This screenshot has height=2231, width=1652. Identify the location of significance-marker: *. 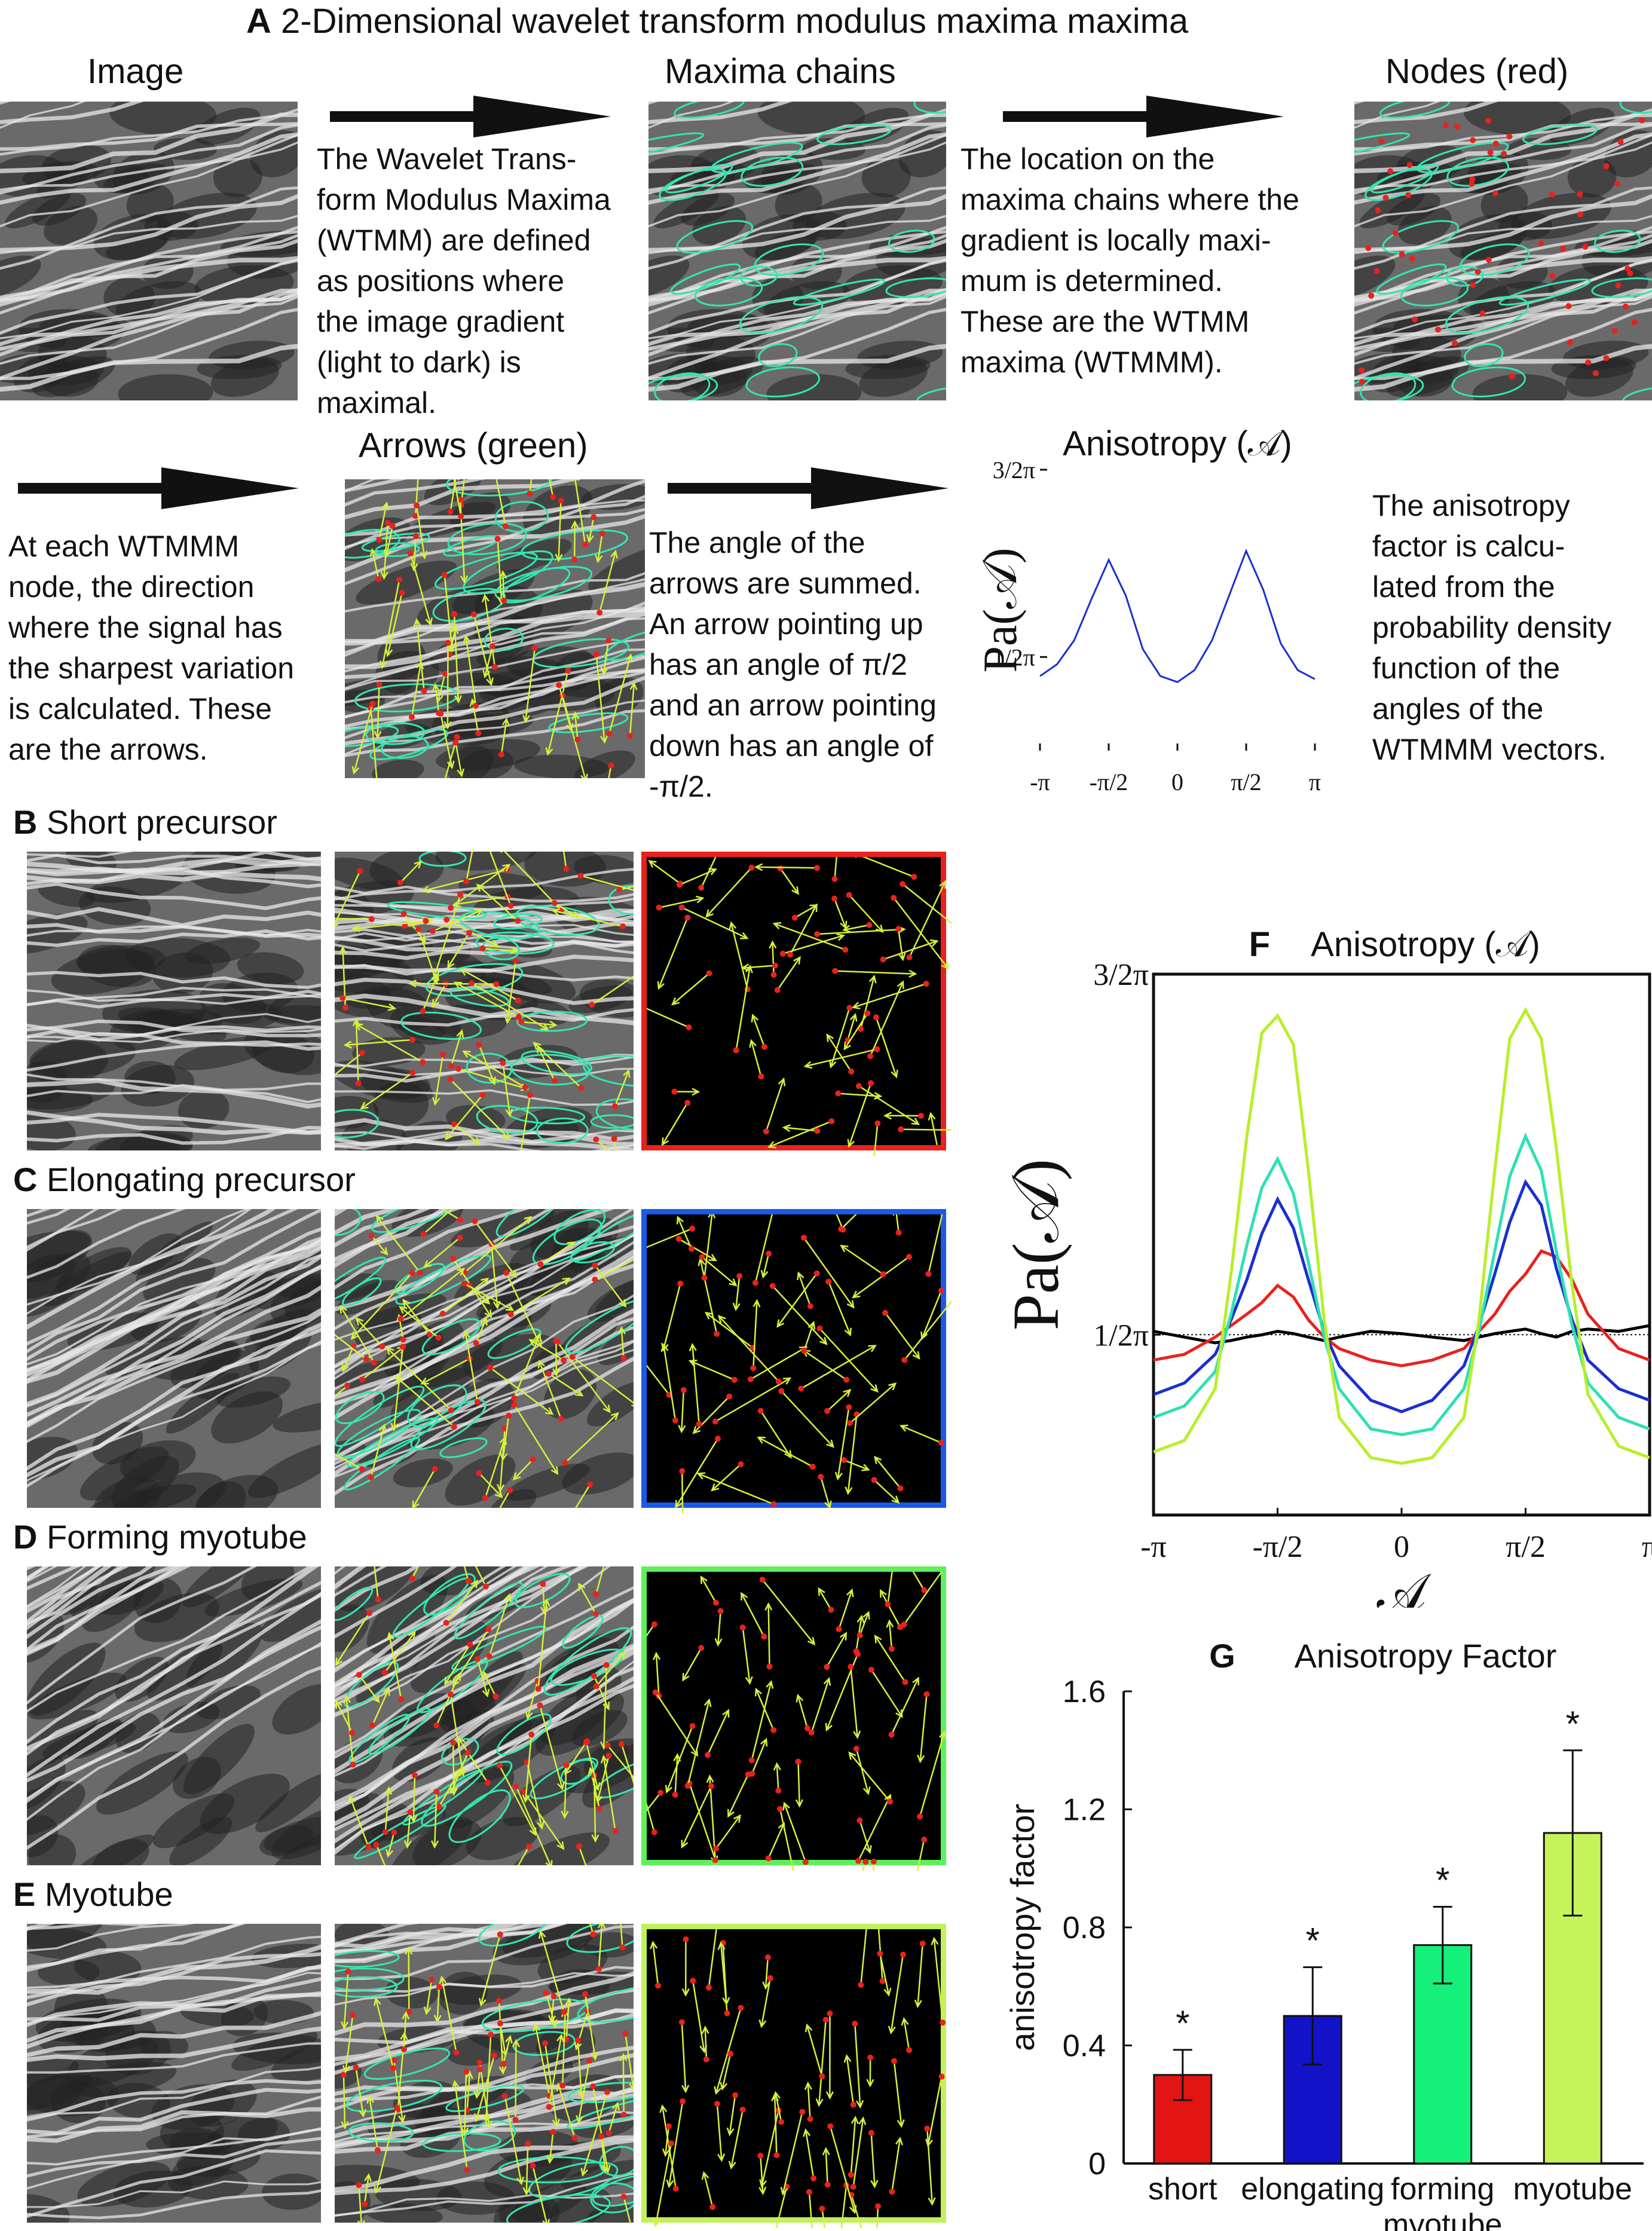
(1313, 1941).